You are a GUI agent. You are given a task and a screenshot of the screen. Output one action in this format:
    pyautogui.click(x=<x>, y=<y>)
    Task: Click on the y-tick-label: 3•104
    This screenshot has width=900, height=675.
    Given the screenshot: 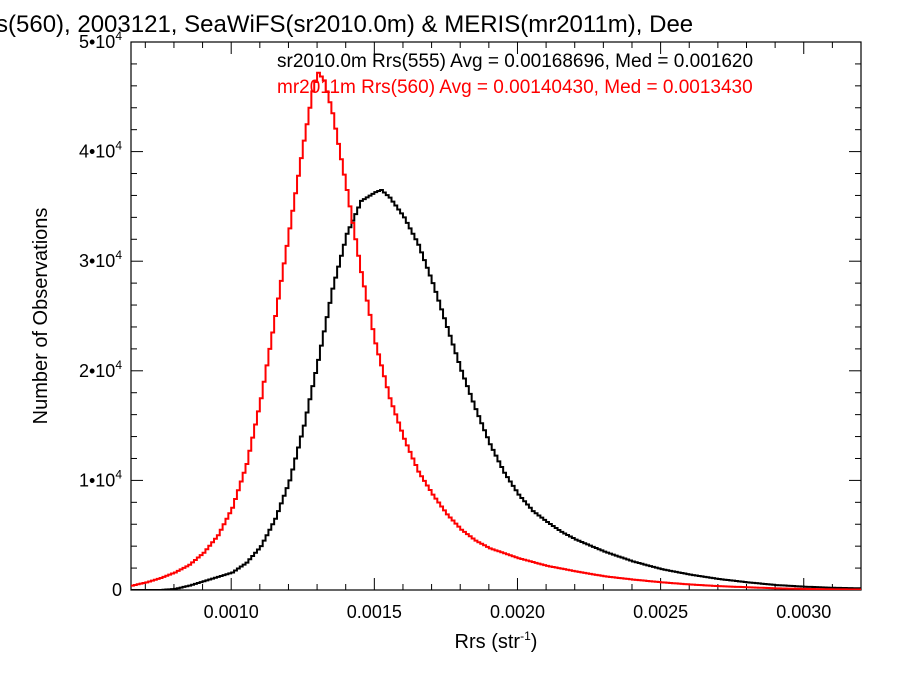 What is the action you would take?
    pyautogui.click(x=100, y=259)
    